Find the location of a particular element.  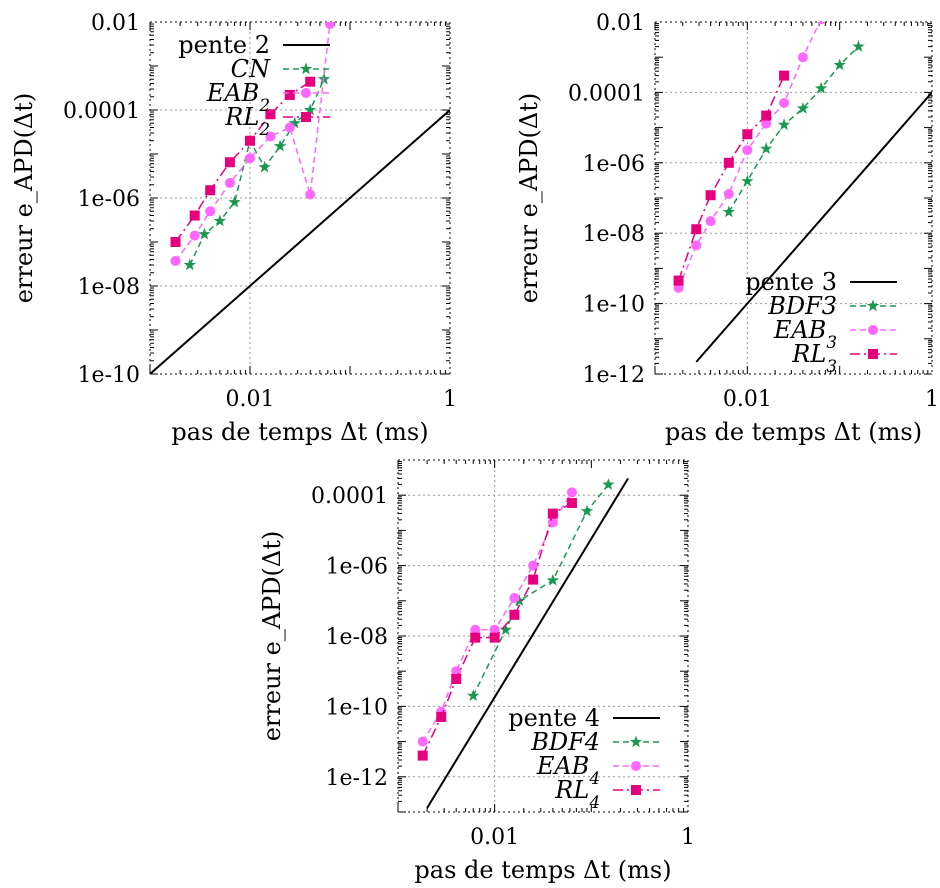

legend-label: BDF4 is located at coordinates (565, 742).